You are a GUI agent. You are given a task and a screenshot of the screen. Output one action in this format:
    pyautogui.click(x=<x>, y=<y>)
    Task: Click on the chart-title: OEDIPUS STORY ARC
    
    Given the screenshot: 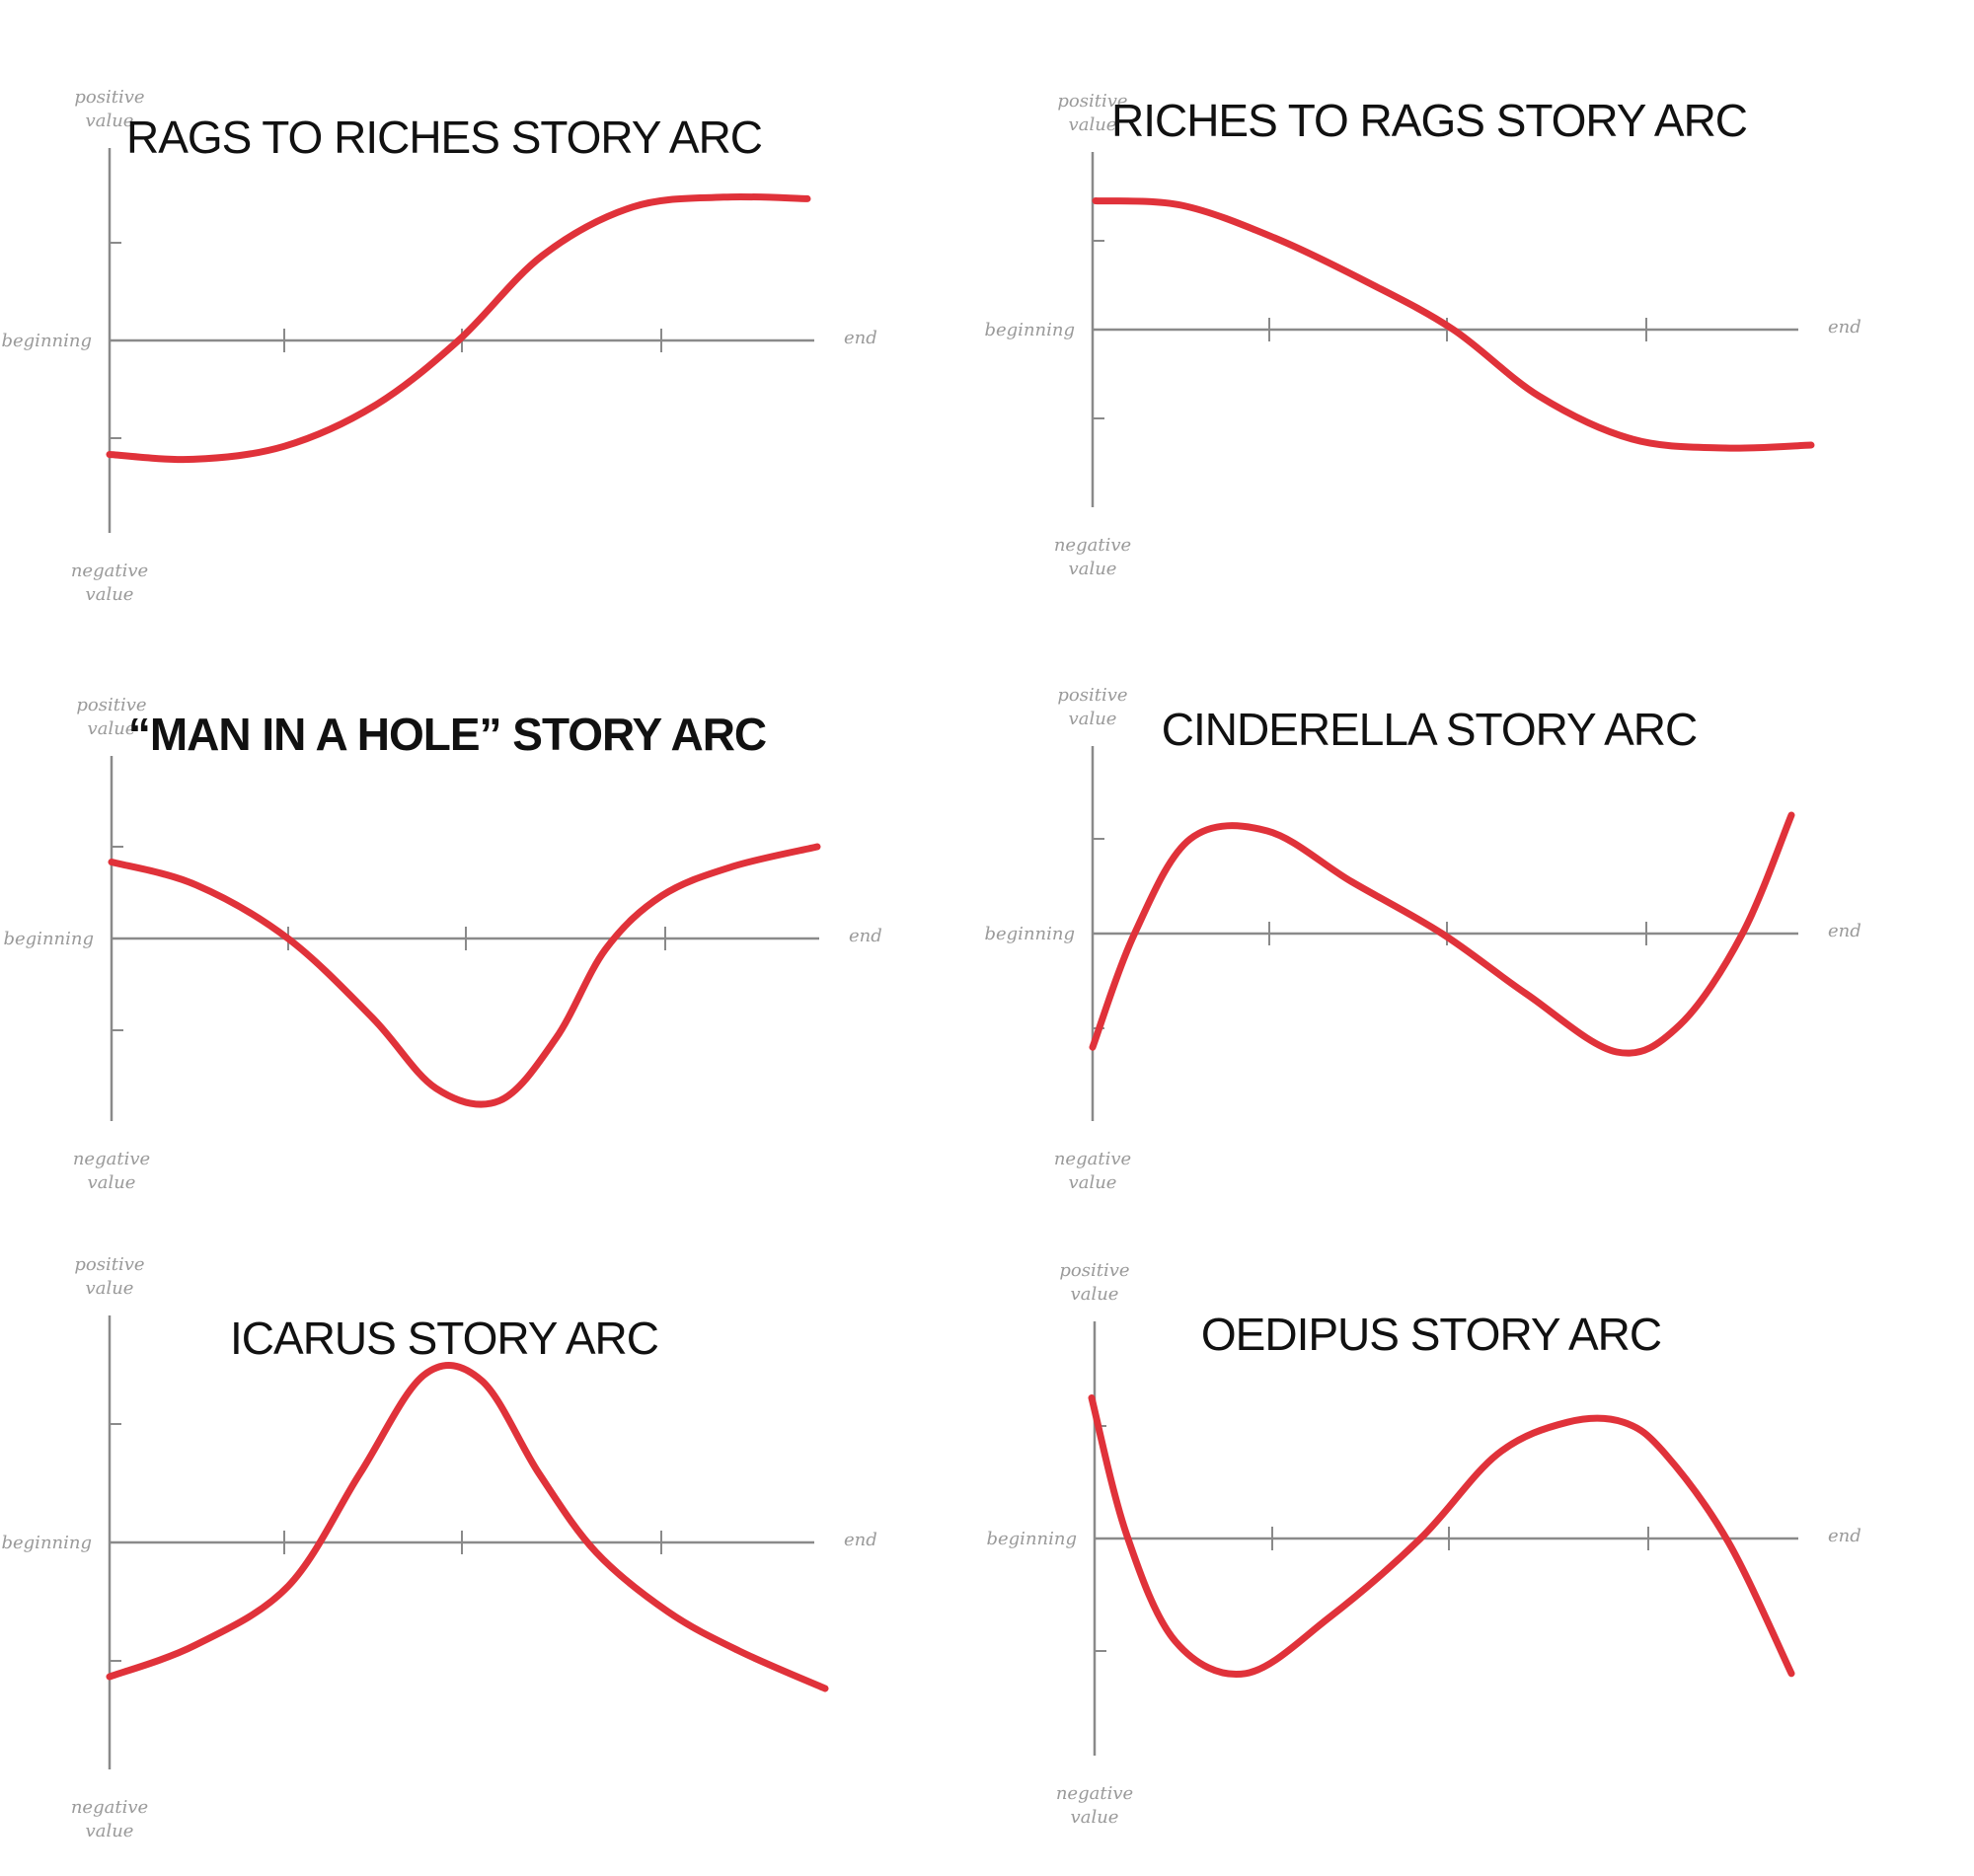 What is the action you would take?
    pyautogui.click(x=1431, y=1334)
    